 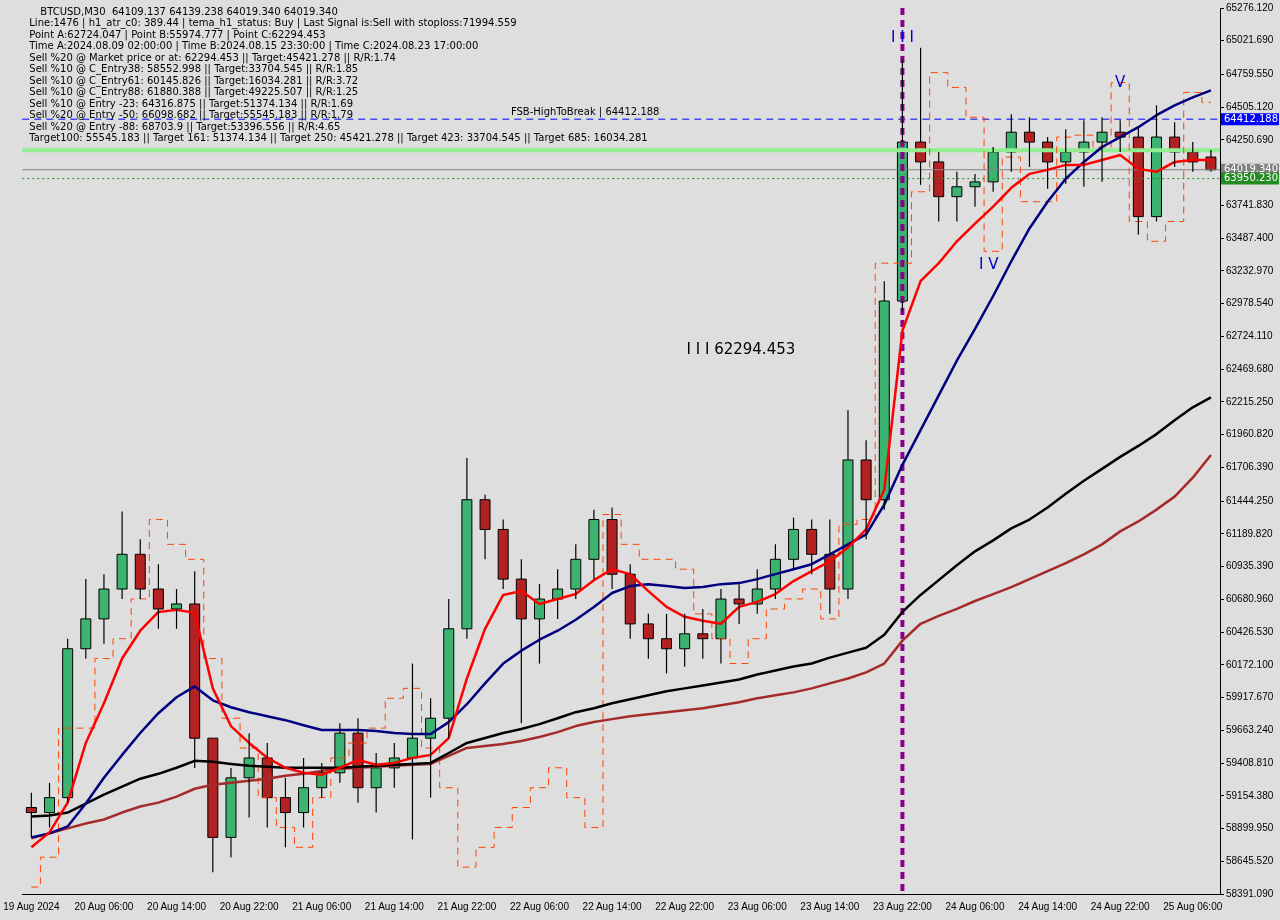 What do you see at coordinates (1250, 500) in the screenshot?
I see `y-tick-label: 61444.250` at bounding box center [1250, 500].